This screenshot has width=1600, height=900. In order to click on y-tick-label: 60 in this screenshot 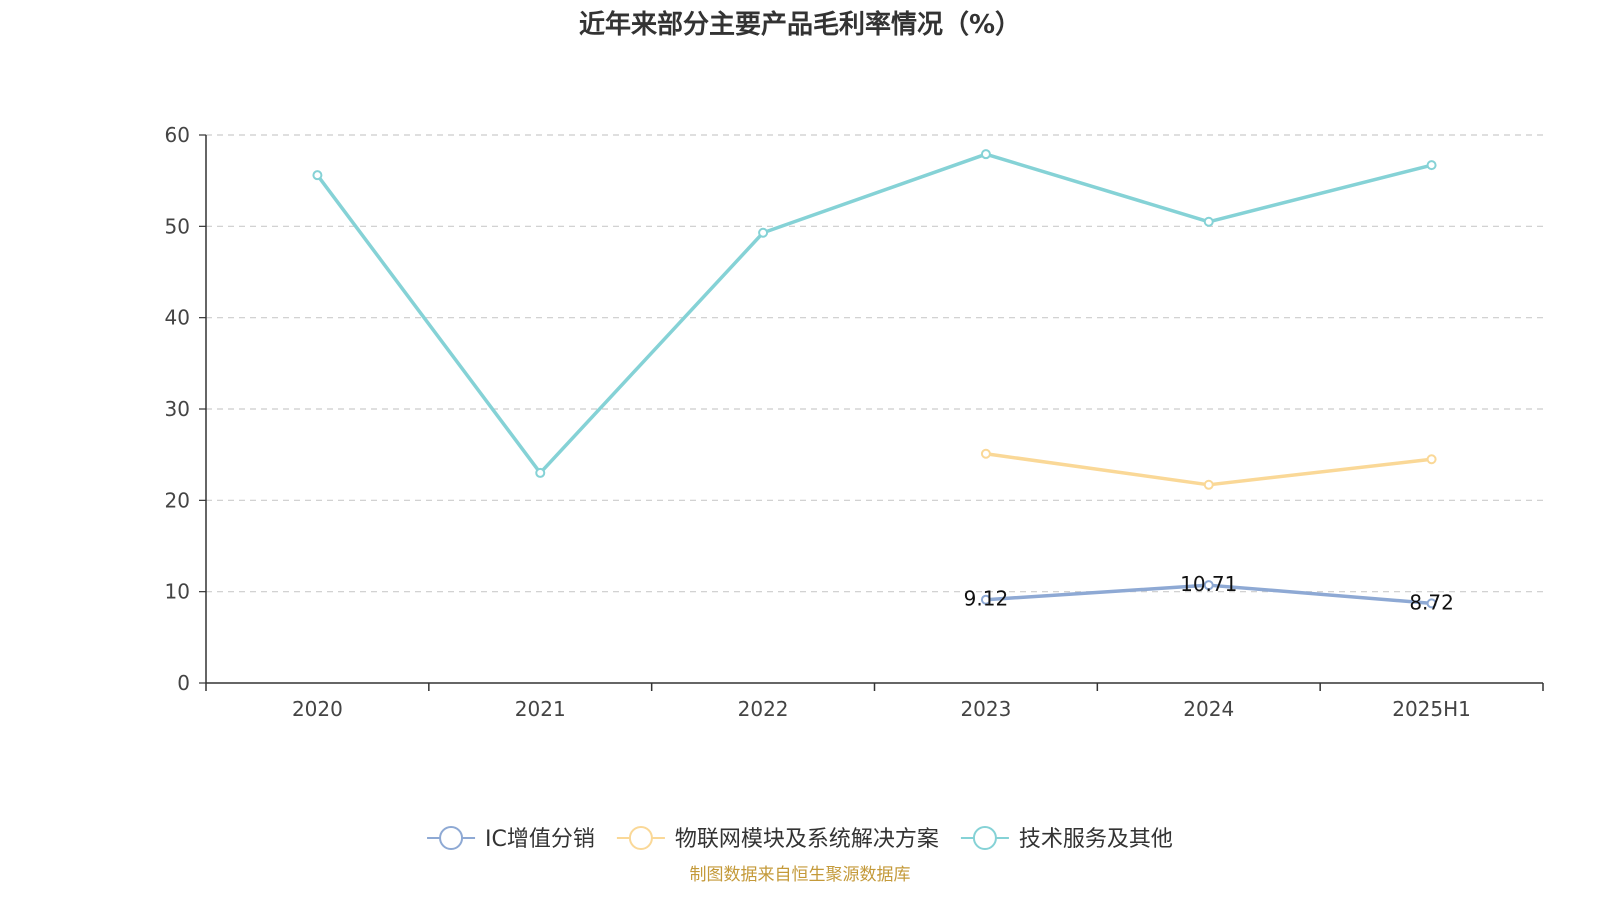, I will do `click(177, 135)`.